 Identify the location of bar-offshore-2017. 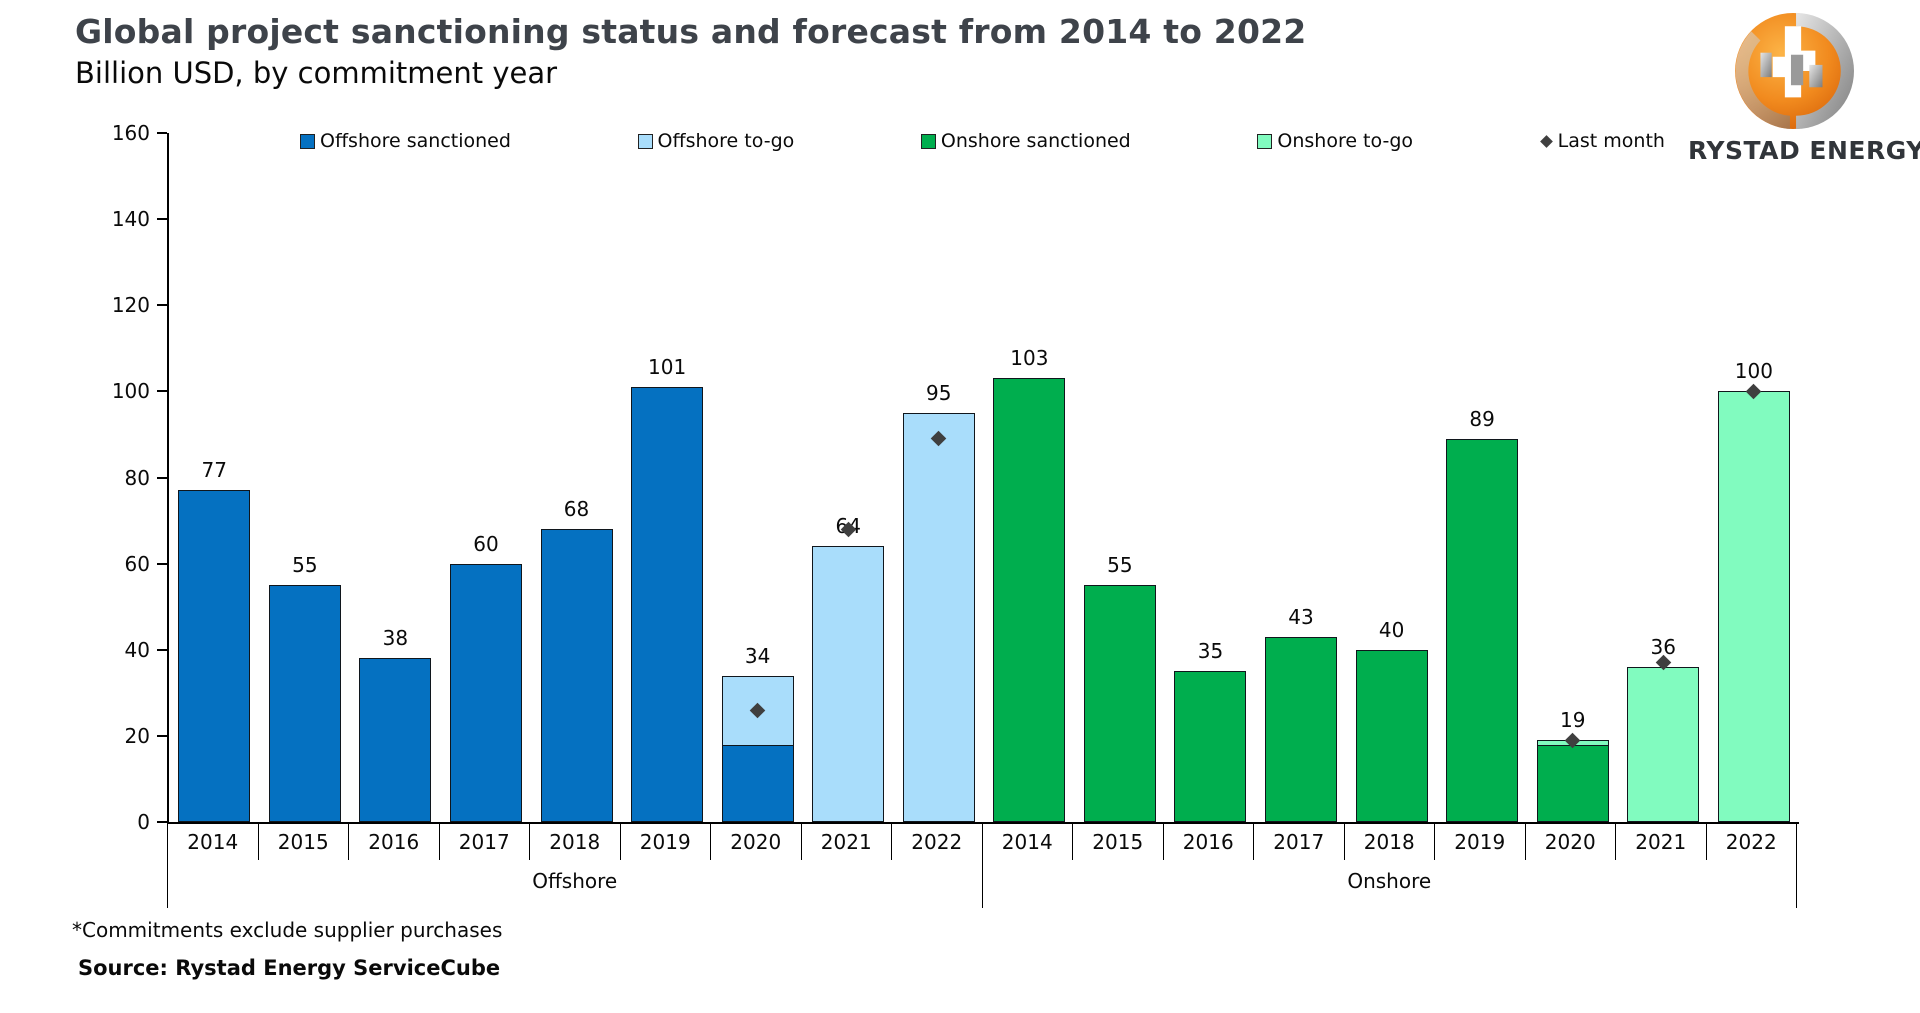
(485, 692).